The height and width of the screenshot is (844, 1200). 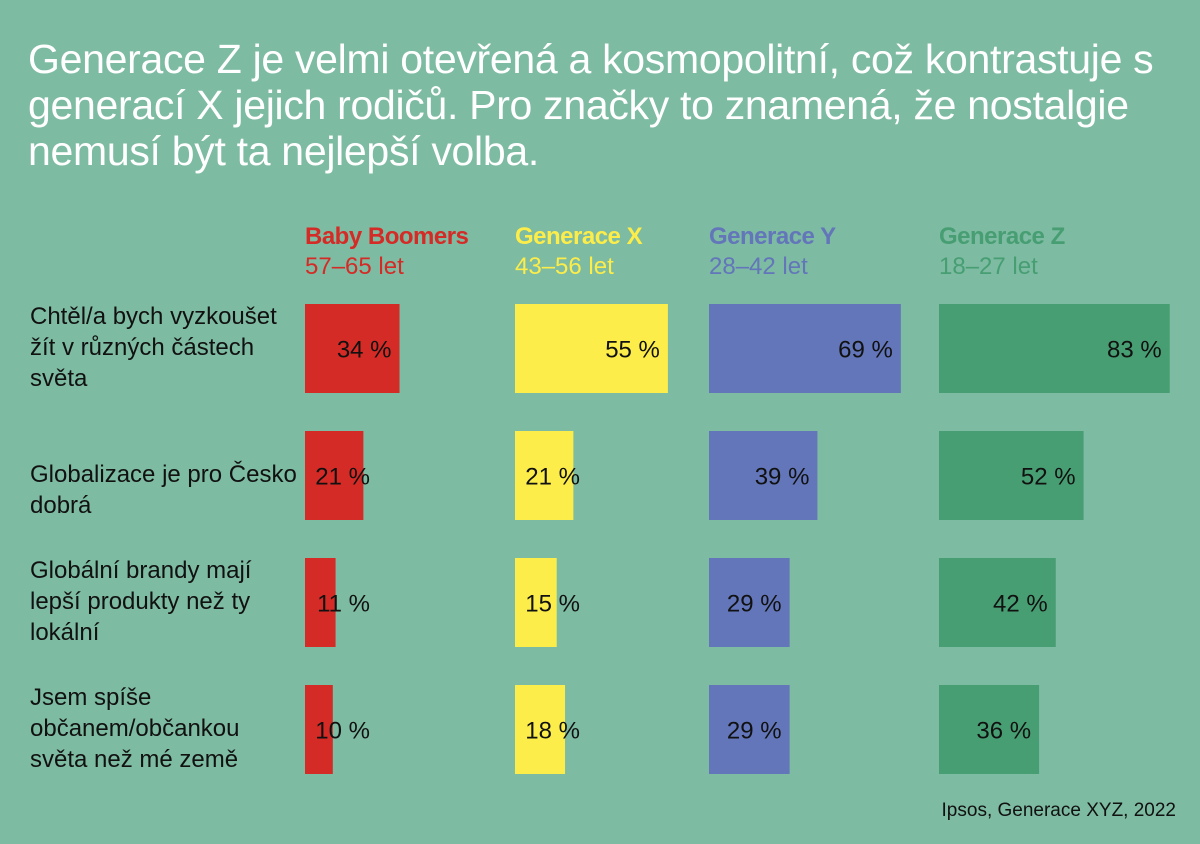 I want to click on bar-value-label: 11 %, so click(x=343, y=604).